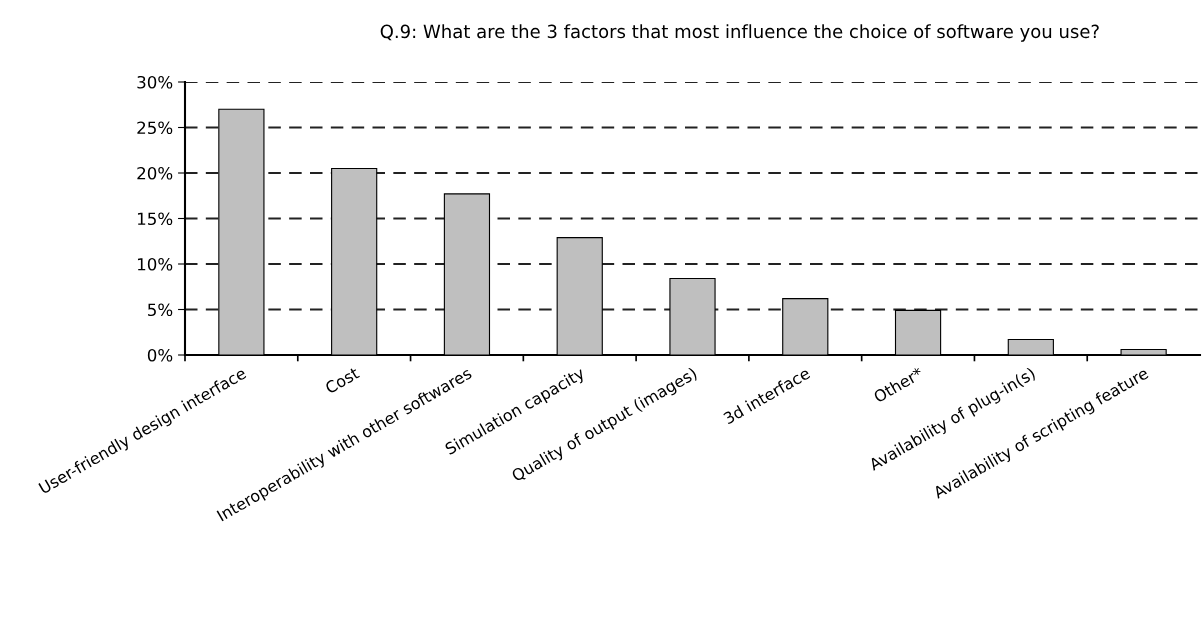 This screenshot has width=1203, height=617. I want to click on y-tick-label: 10%, so click(155, 264).